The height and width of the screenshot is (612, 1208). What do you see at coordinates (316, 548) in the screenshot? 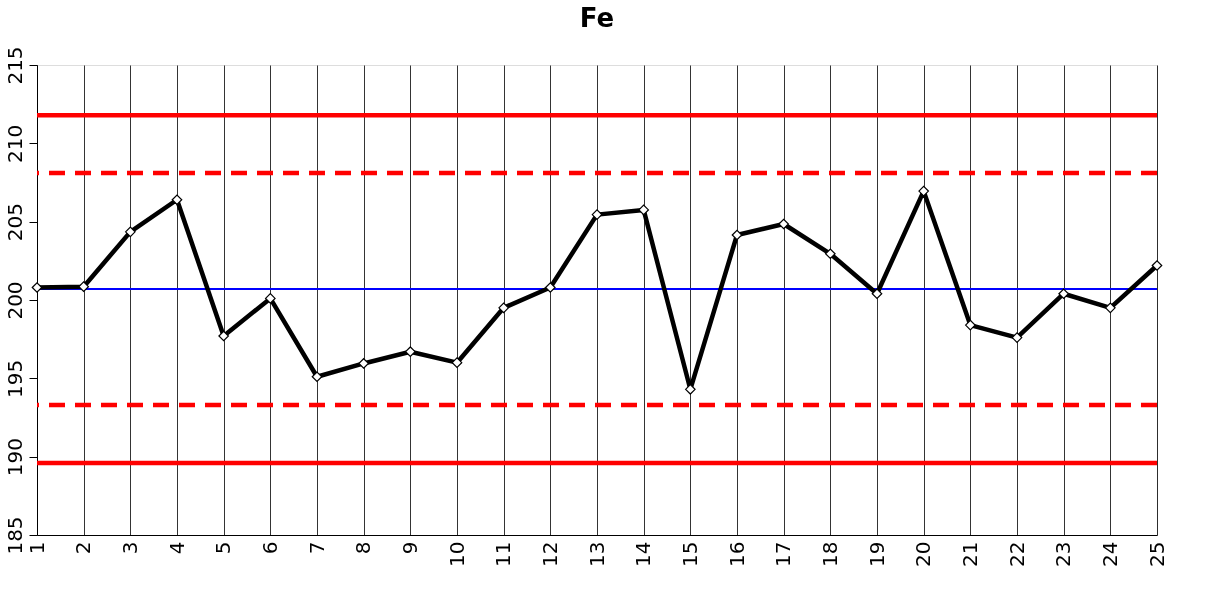
I see `x-tick-label: 7` at bounding box center [316, 548].